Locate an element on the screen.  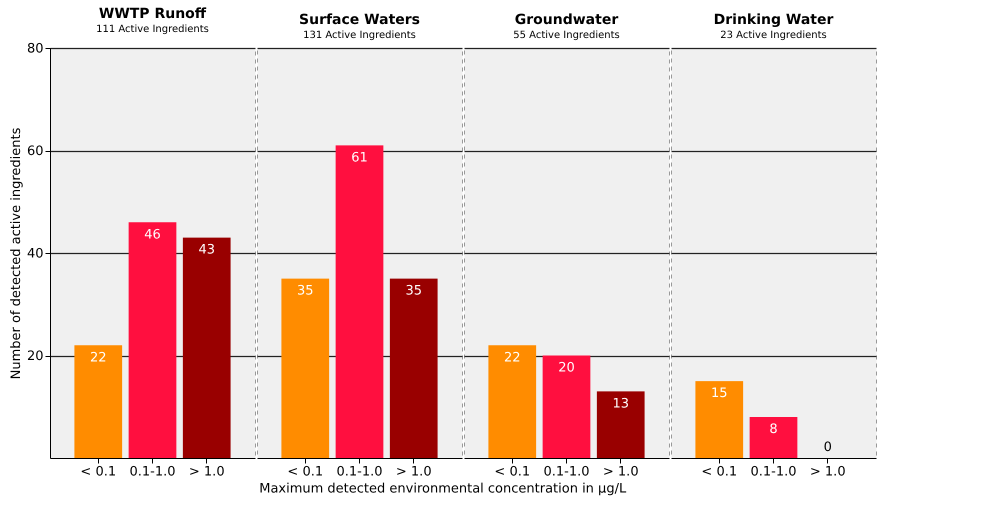
data-label: 0 is located at coordinates (828, 447).